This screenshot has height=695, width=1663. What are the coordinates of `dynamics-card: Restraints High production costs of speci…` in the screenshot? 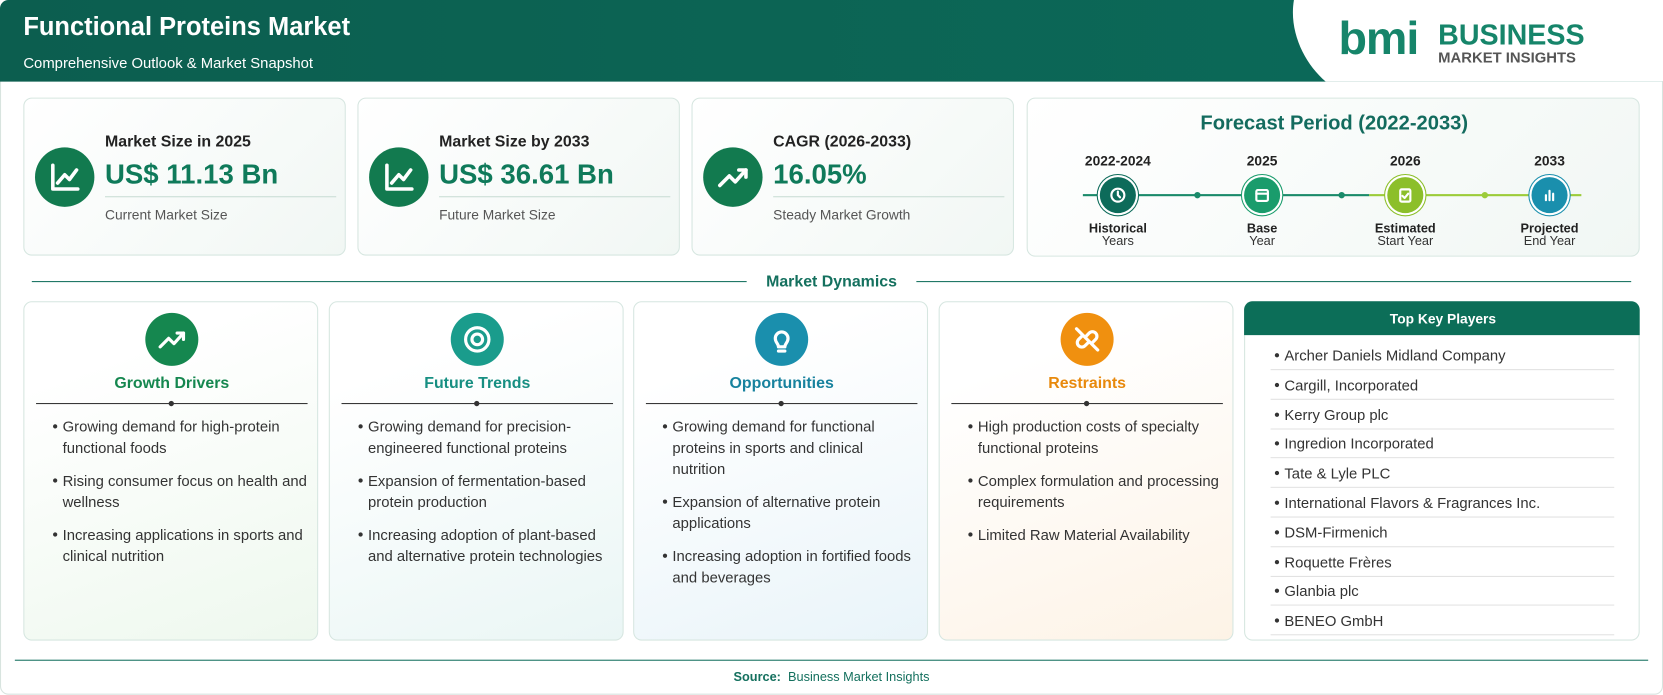 It's located at (1086, 471).